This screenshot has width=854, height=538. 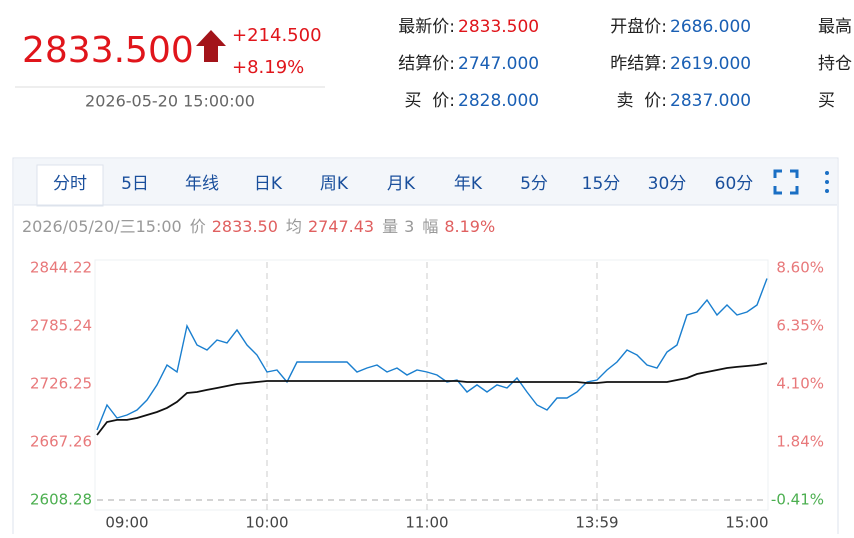 I want to click on field-label: 买 价:, so click(x=429, y=101).